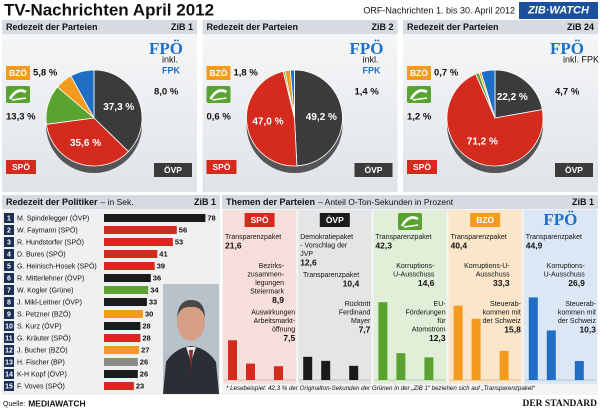 Image resolution: width=600 pixels, height=411 pixels. Describe the element at coordinates (118, 107) in the screenshot. I see `pie-label: 37,3 %` at that location.